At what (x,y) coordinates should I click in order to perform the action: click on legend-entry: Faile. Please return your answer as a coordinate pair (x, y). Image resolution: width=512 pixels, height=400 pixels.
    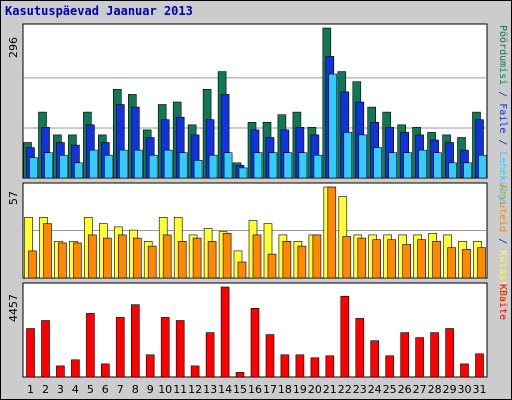
    Looking at the image, I should click on (502, 118).